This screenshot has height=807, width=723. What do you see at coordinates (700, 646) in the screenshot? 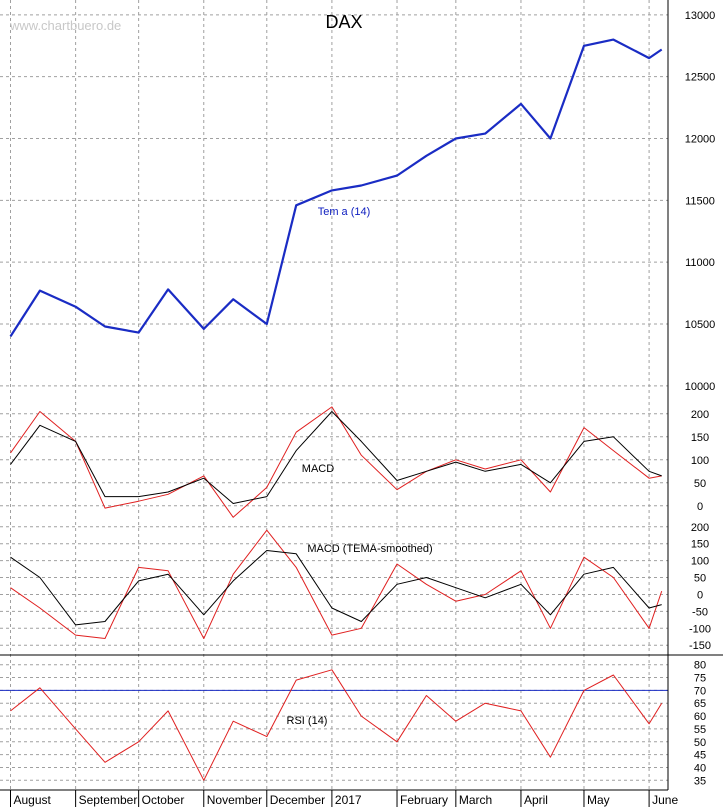
I see `y-tick-label: -150` at bounding box center [700, 646].